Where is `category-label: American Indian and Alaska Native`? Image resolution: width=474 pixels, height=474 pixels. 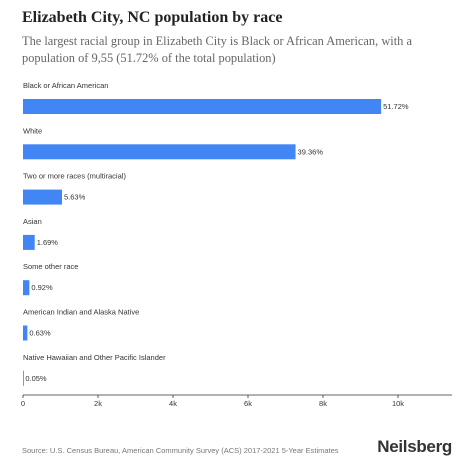 category-label: American Indian and Alaska Native is located at coordinates (81, 311).